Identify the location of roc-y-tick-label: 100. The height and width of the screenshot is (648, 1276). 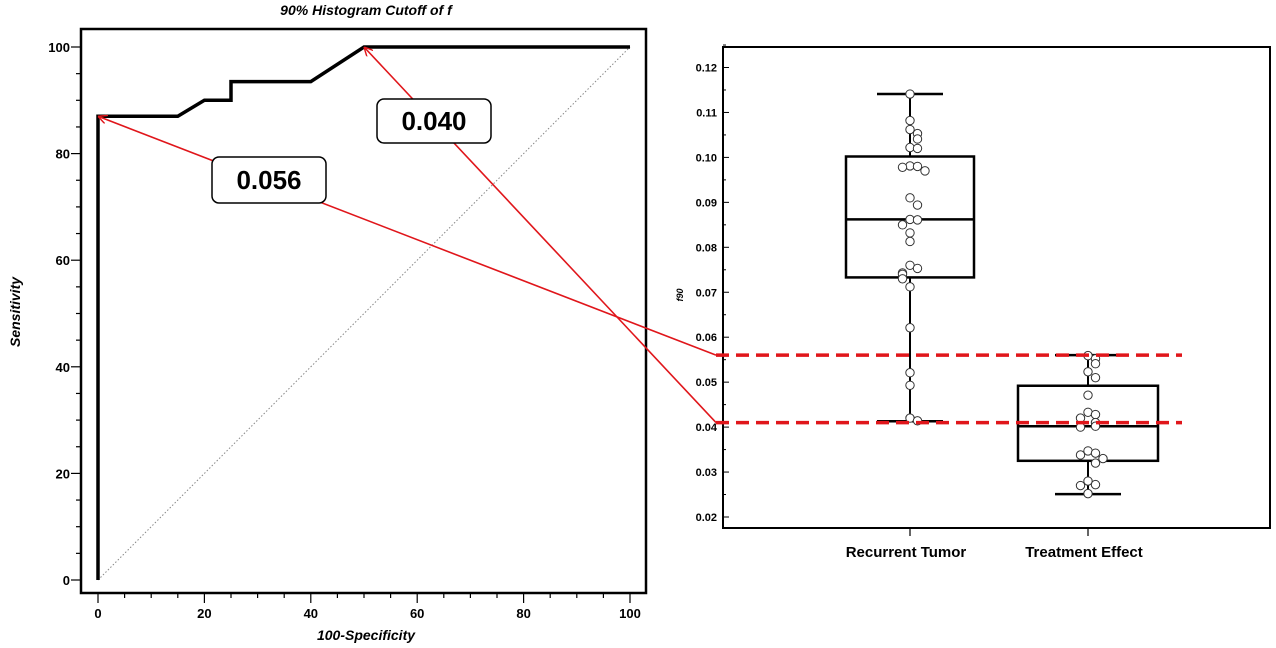
(59, 47).